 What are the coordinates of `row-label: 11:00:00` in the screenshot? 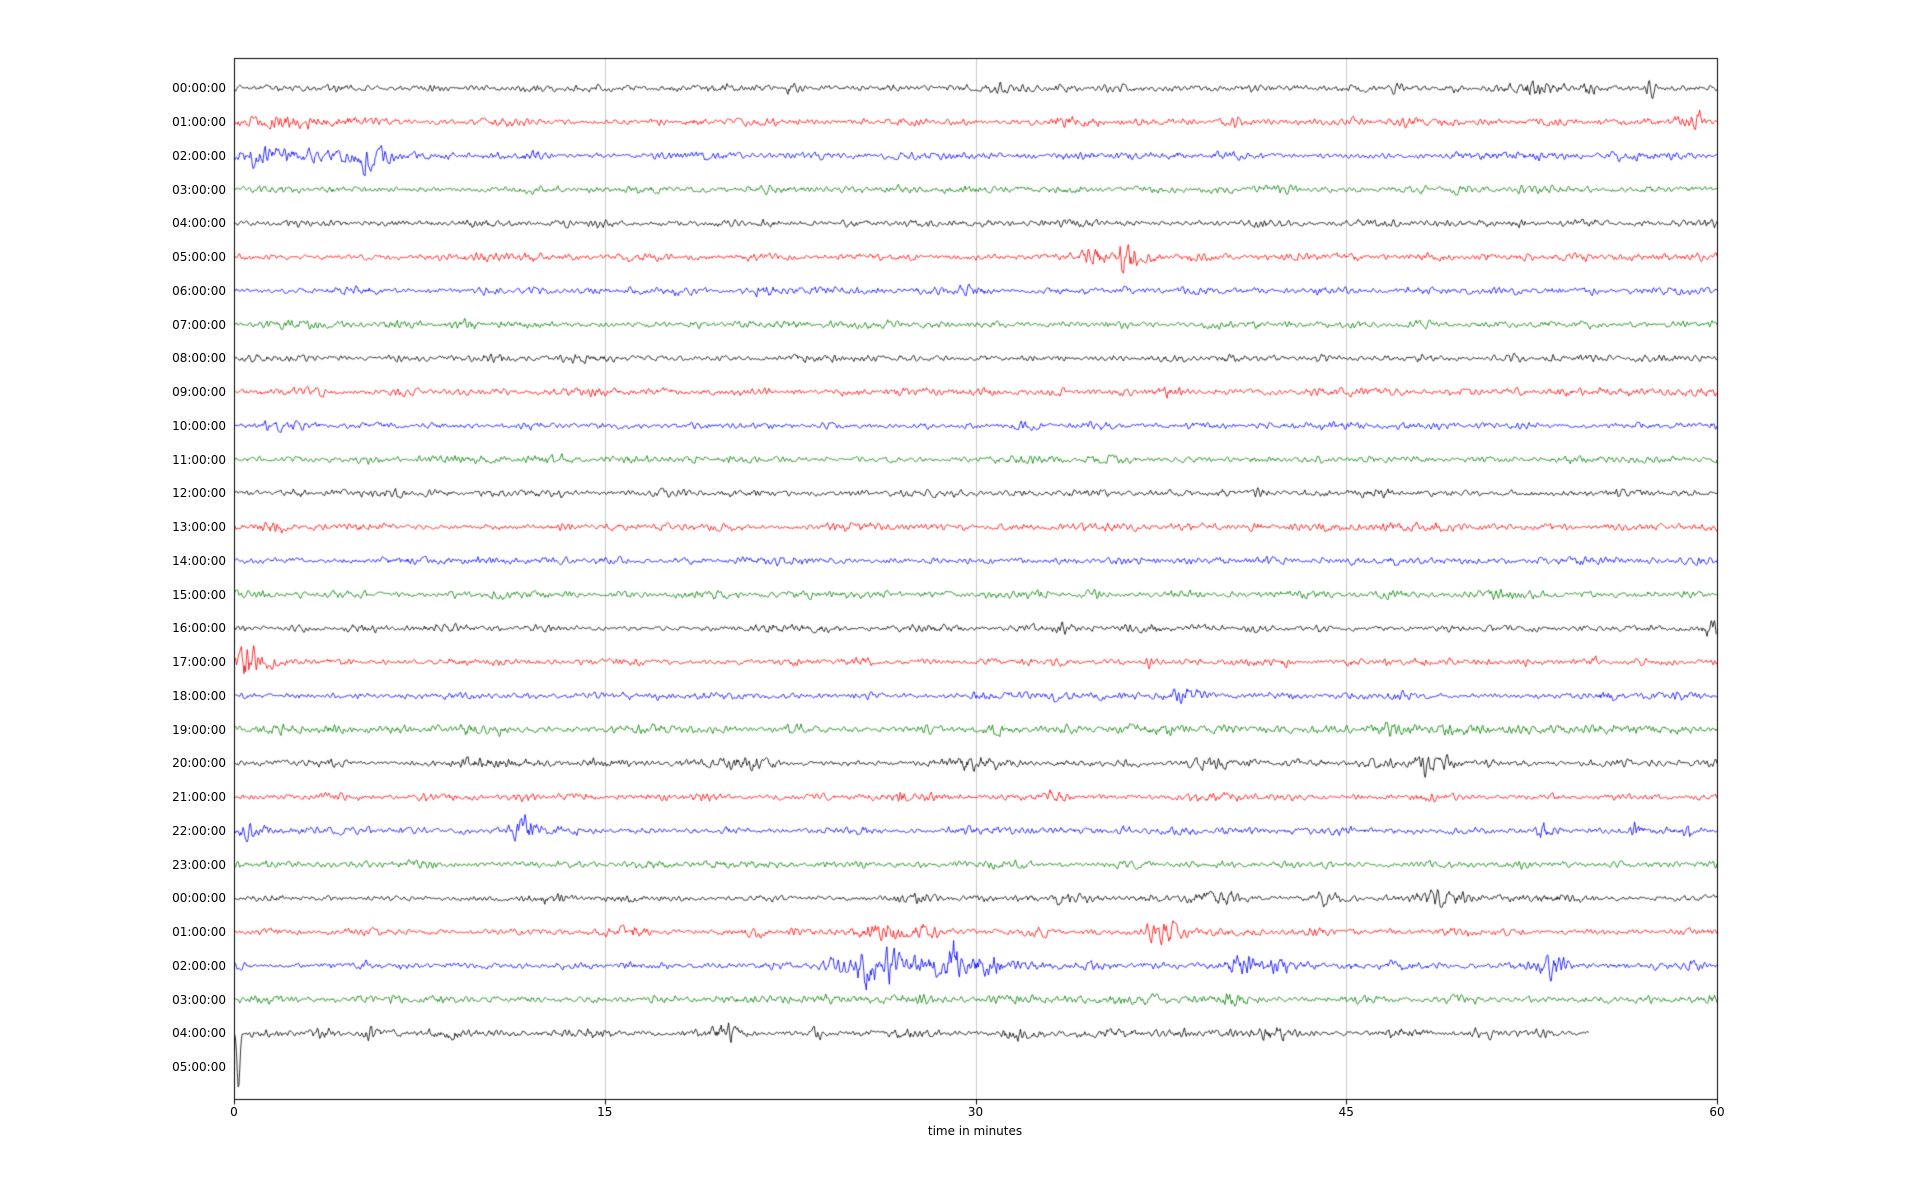 It's located at (199, 459).